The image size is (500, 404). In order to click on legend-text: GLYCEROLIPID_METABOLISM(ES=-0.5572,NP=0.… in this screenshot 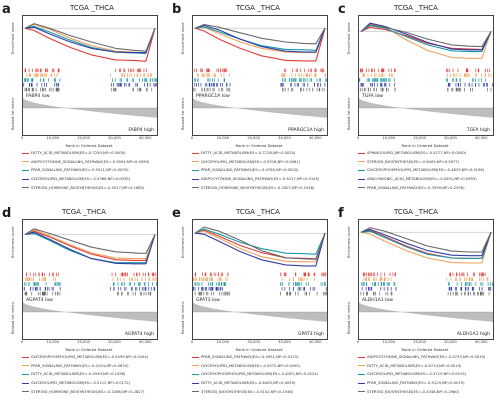, I will do `click(251, 365)`.